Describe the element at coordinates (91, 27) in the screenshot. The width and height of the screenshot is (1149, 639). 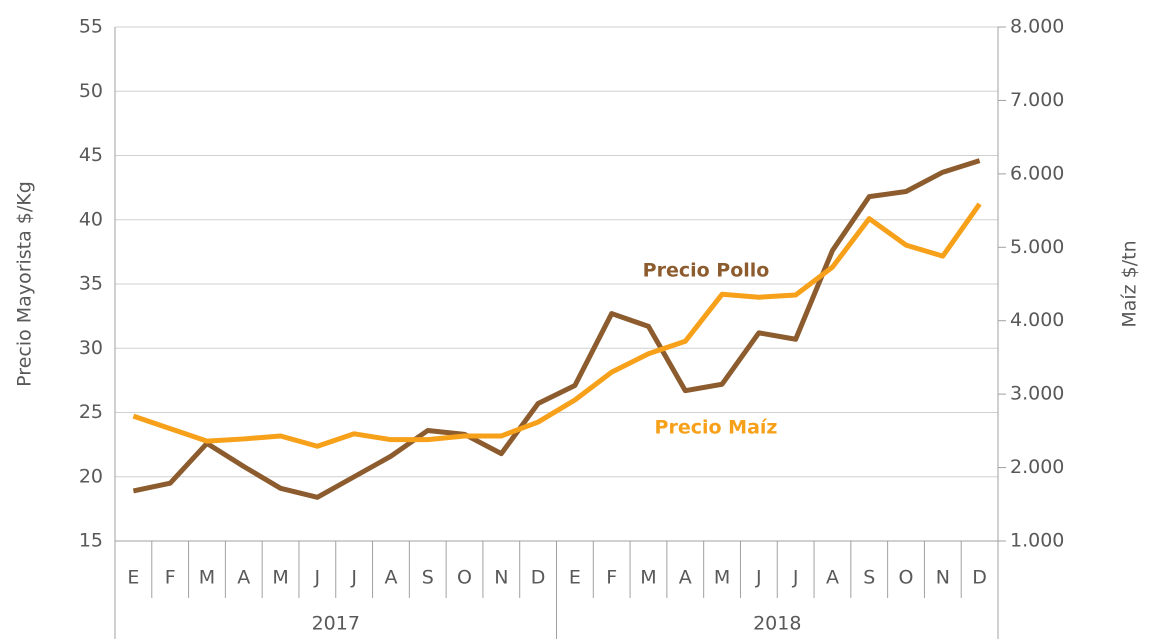
I see `y-tick-label: 55` at that location.